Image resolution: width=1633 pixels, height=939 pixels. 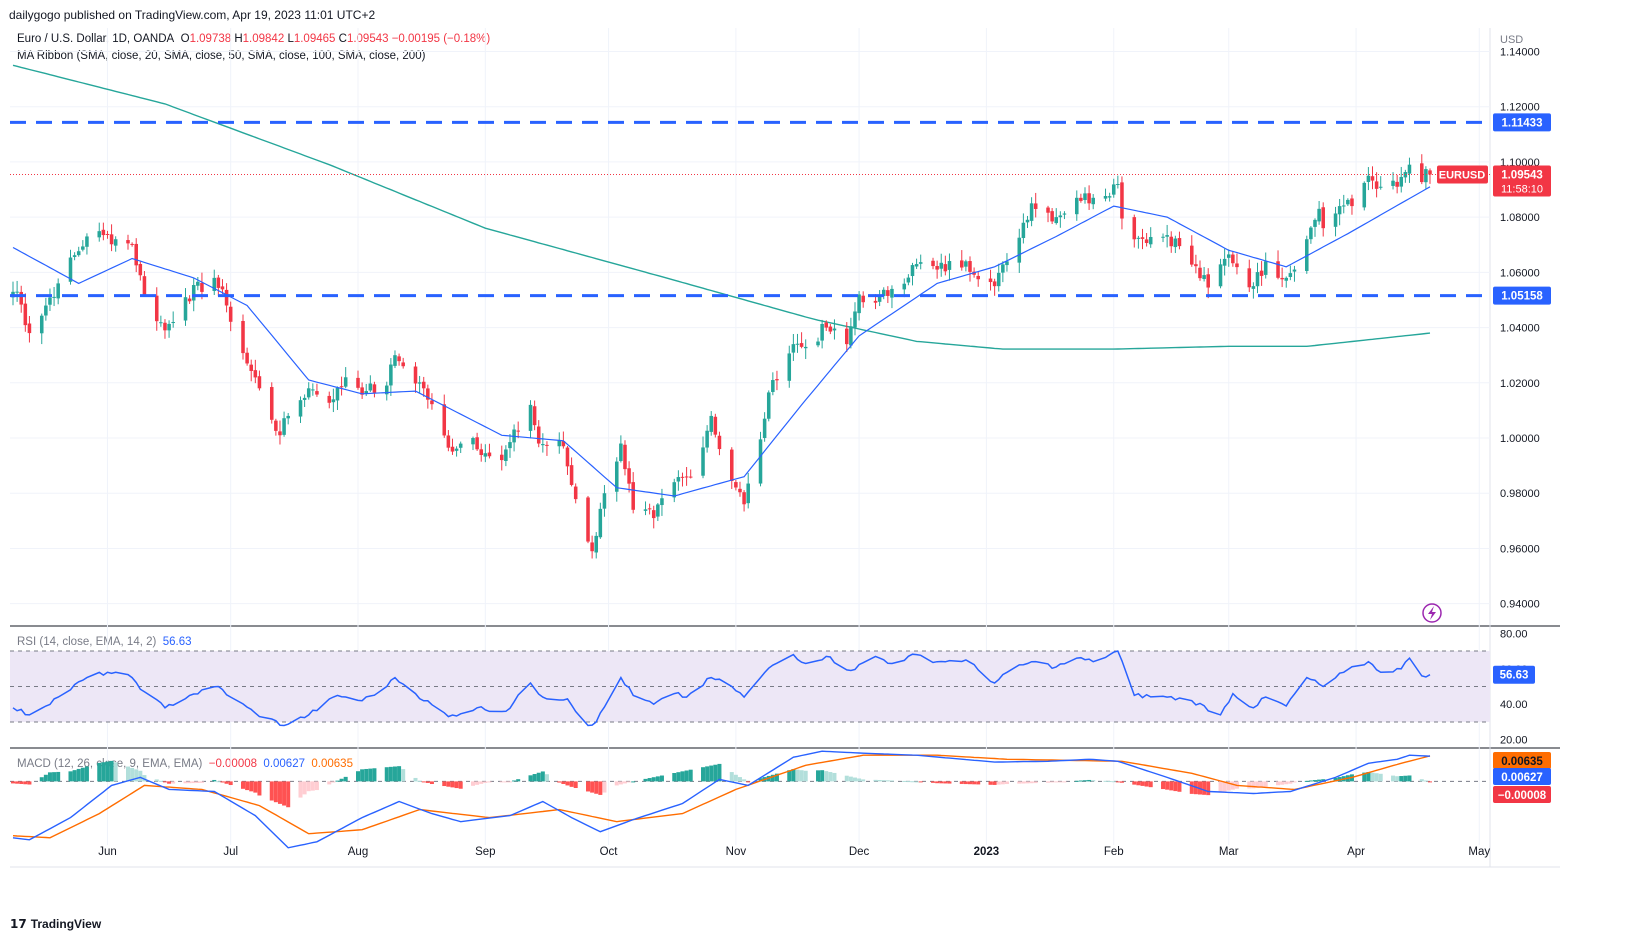 I want to click on price-tick-label: 1.06000, so click(x=1520, y=273).